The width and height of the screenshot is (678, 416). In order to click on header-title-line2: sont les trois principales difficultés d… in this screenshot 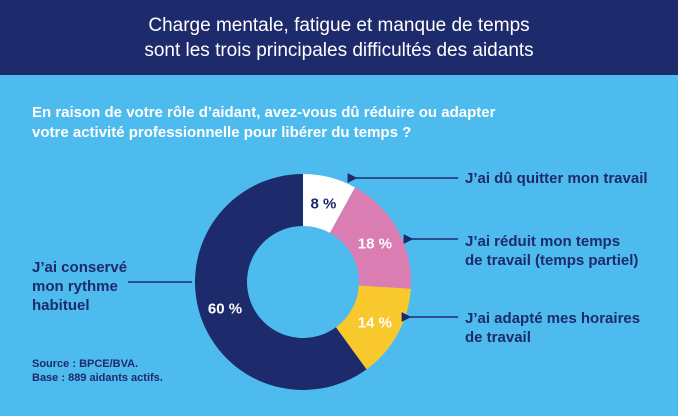, I will do `click(339, 50)`.